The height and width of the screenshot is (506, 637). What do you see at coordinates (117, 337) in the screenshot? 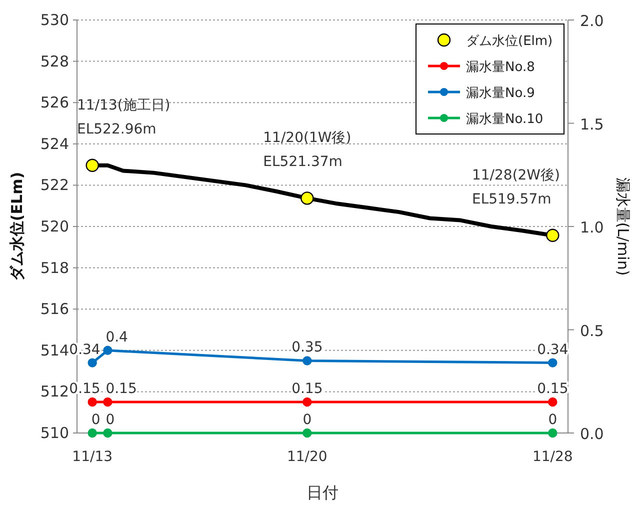
I see `data-label: 0.4` at bounding box center [117, 337].